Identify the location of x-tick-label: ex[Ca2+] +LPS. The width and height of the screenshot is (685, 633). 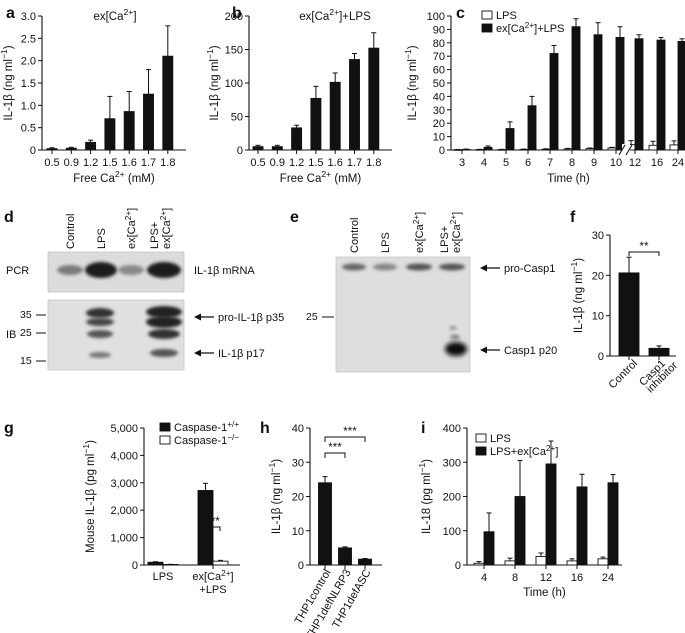
(212, 583).